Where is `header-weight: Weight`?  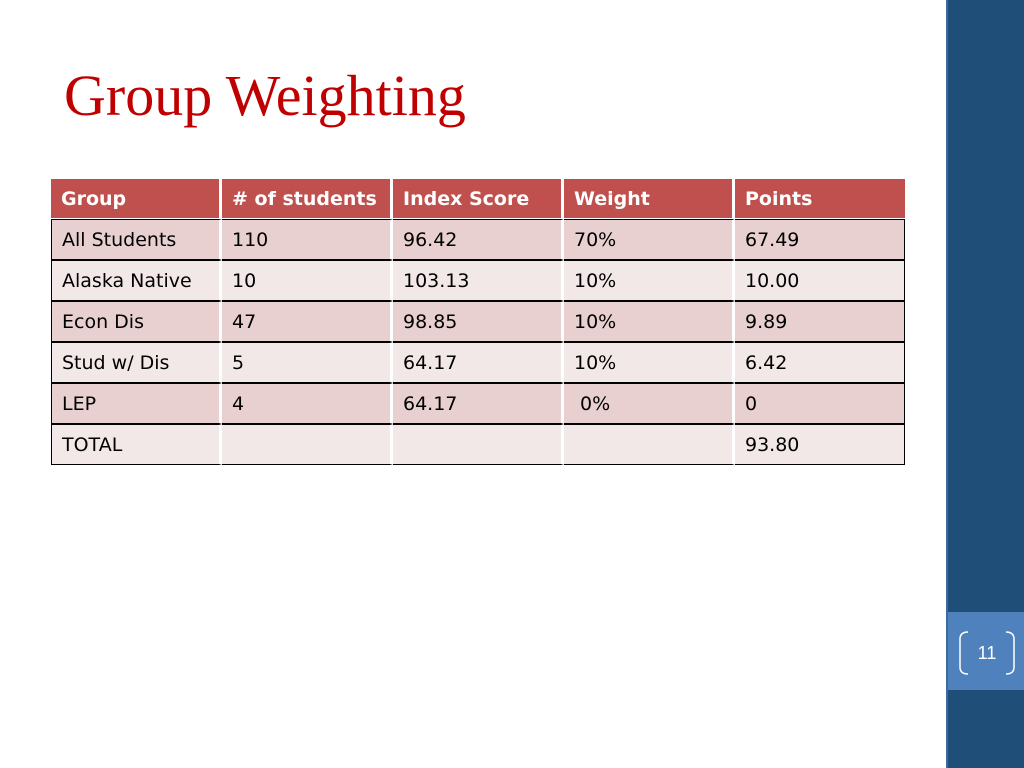
header-weight: Weight is located at coordinates (649, 199).